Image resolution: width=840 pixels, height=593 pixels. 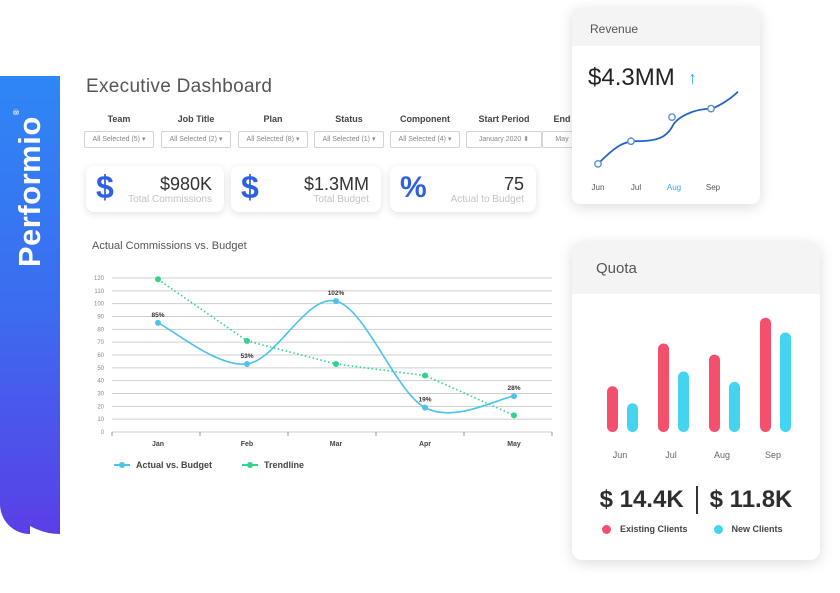 I want to click on team-select: All Selected (5) ▾, so click(x=119, y=139).